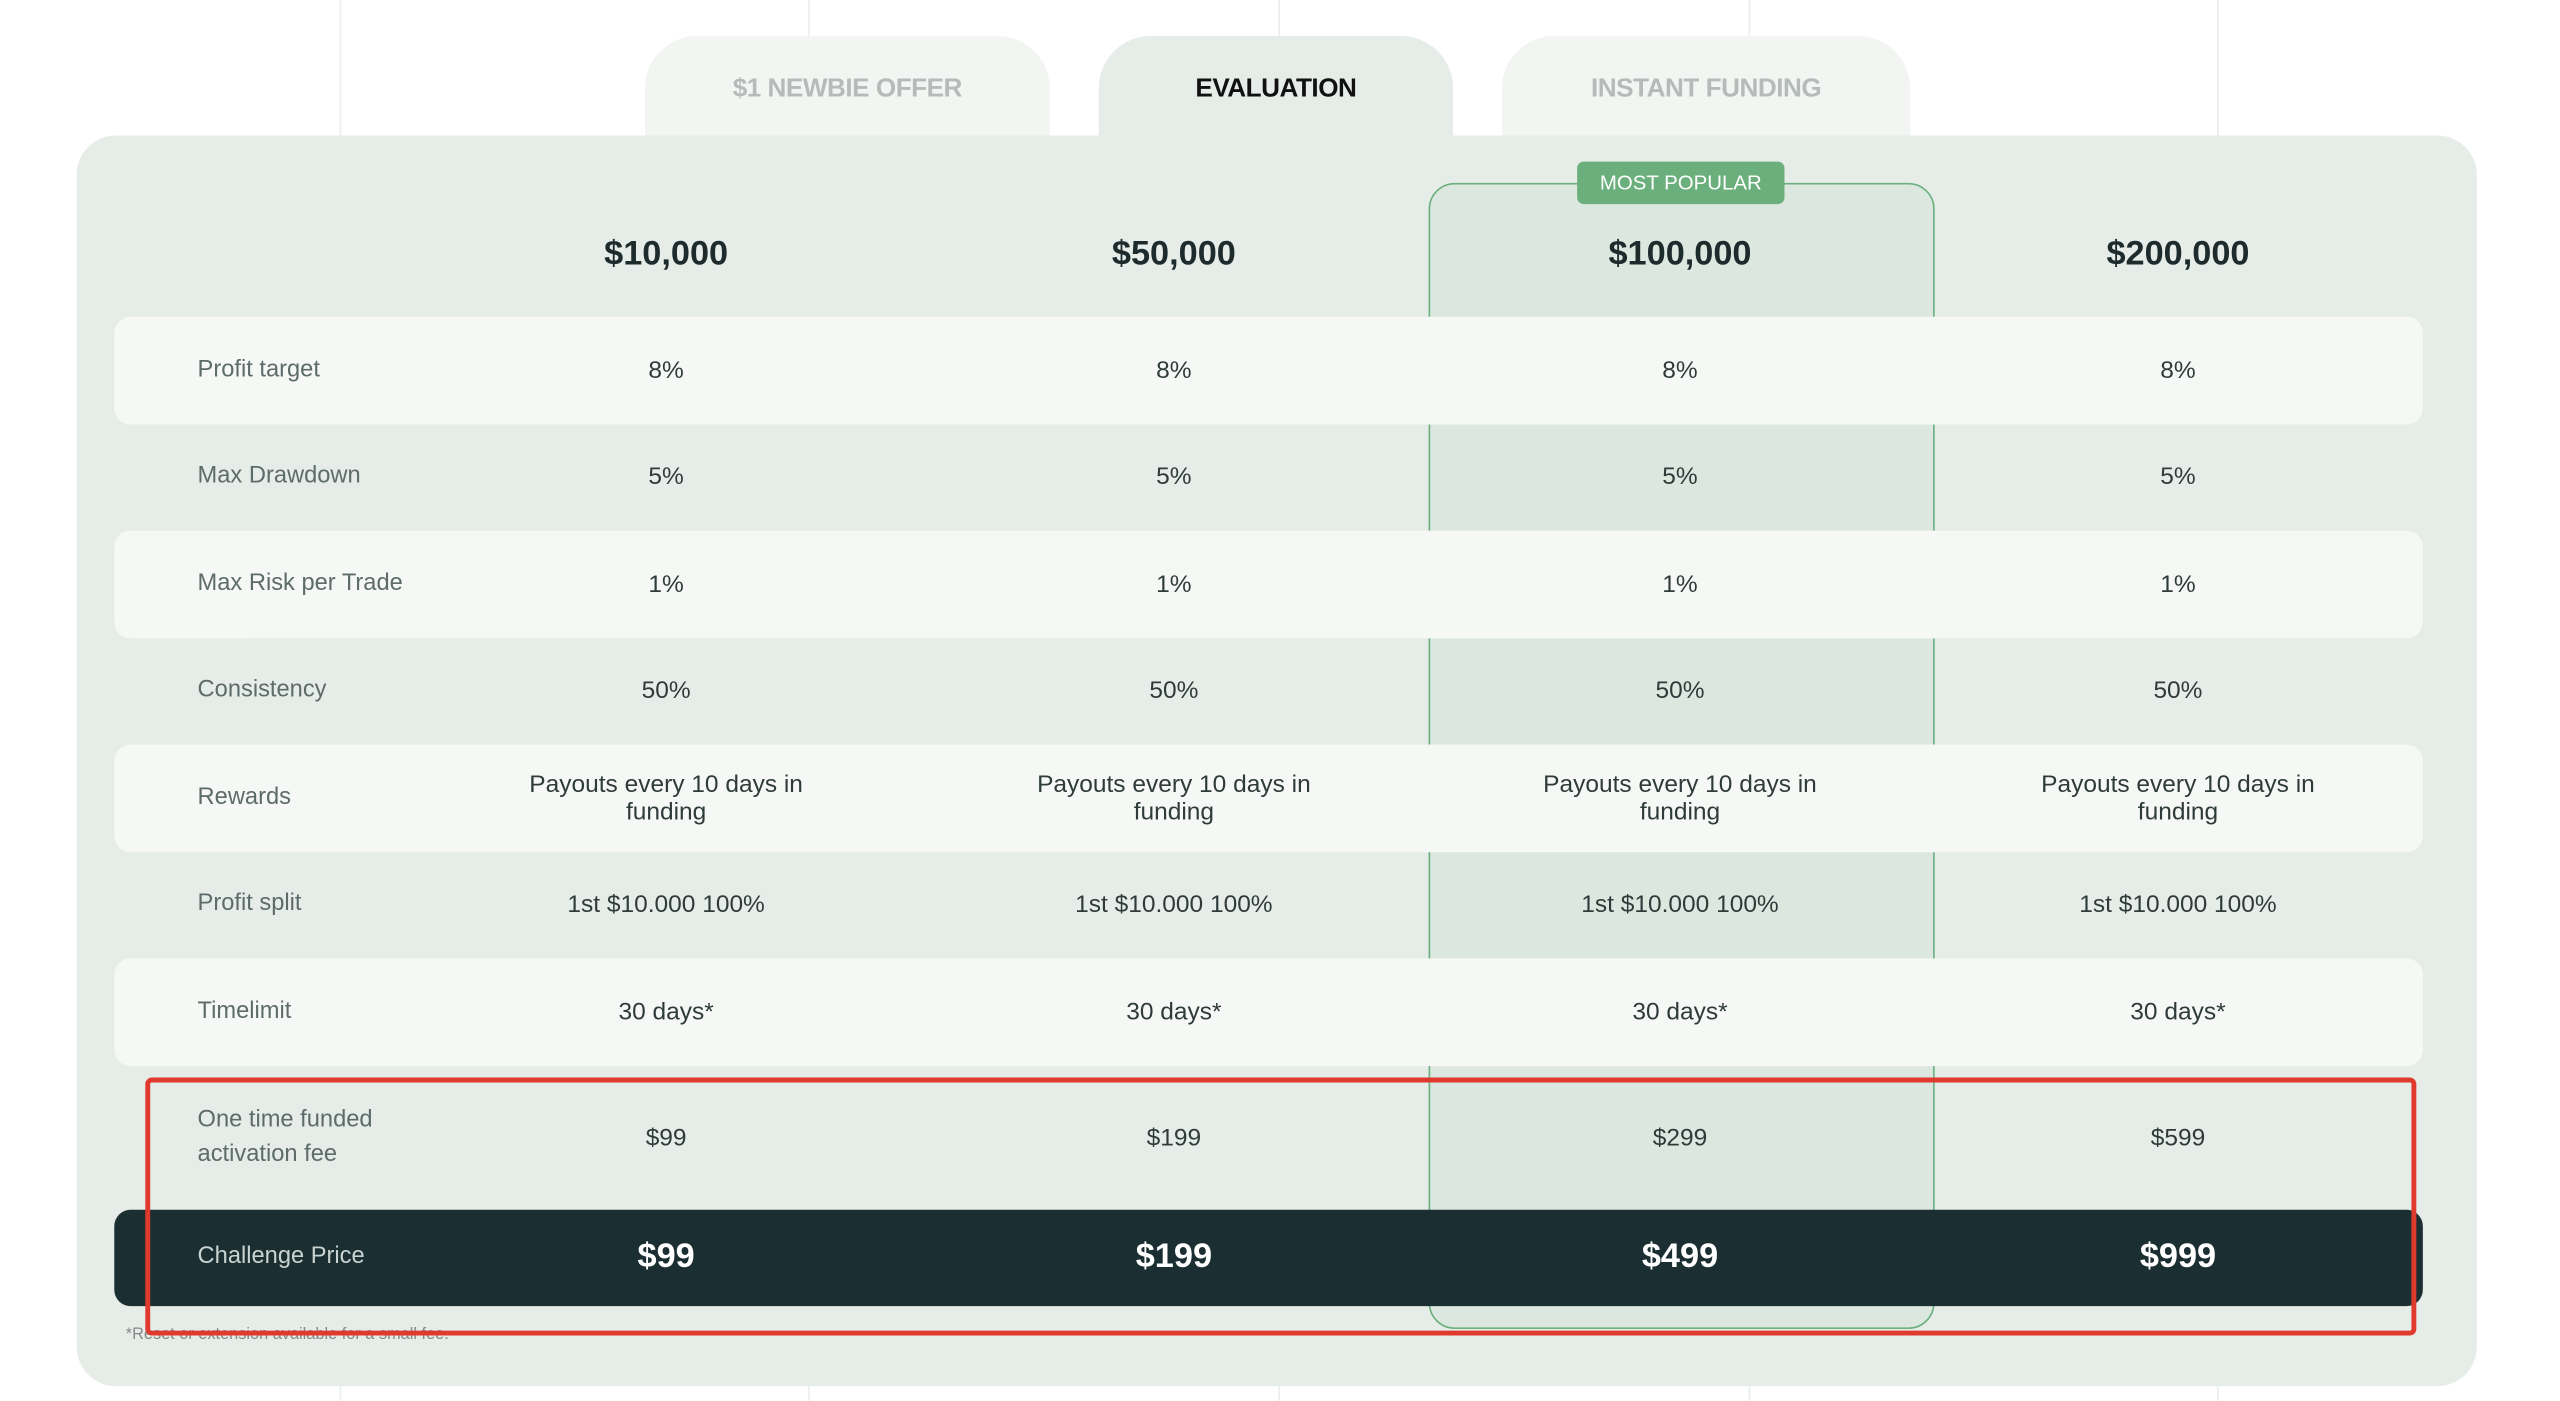 The height and width of the screenshot is (1401, 2560). Describe the element at coordinates (666, 254) in the screenshot. I see `plan-header: $10,000` at that location.